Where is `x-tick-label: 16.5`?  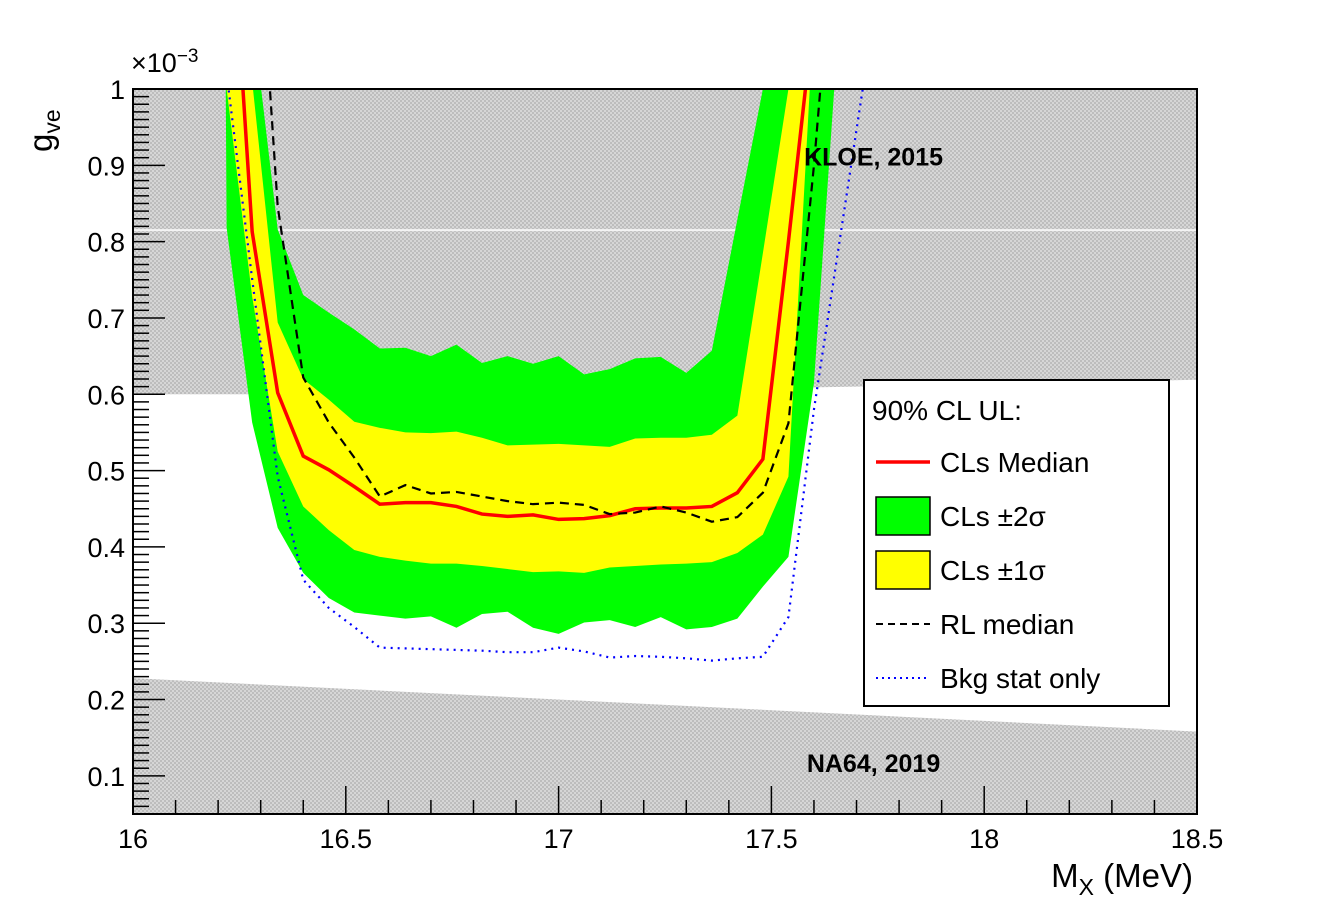 x-tick-label: 16.5 is located at coordinates (346, 839).